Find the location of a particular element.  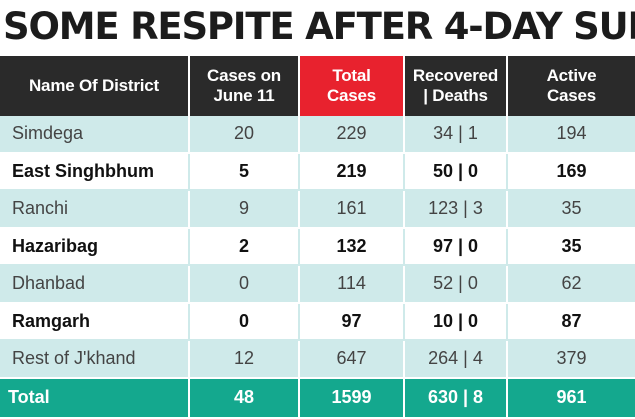

district-name: Dhanbad is located at coordinates (95, 284).